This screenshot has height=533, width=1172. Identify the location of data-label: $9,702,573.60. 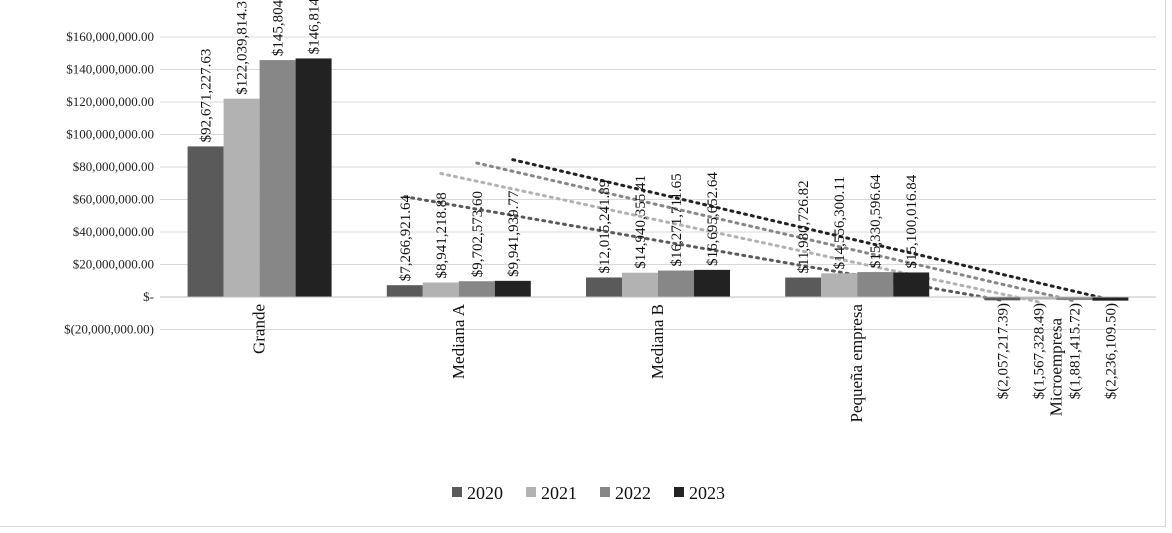
(478, 234).